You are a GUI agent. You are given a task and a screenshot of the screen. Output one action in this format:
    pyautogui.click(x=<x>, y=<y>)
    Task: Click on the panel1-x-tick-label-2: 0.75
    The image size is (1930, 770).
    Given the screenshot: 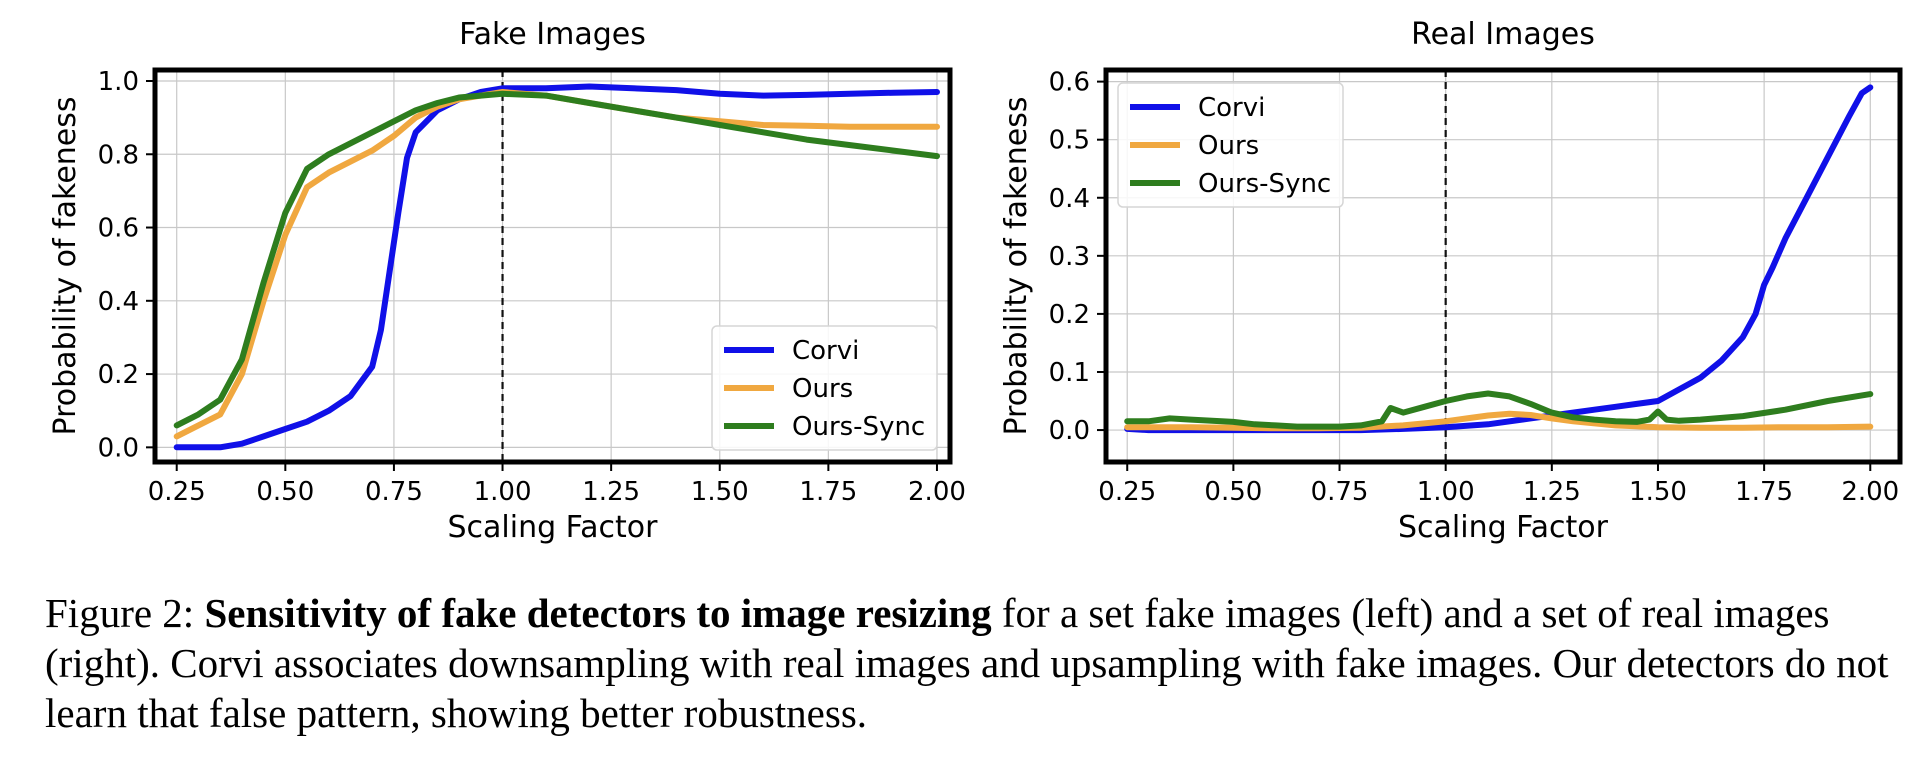 What is the action you would take?
    pyautogui.click(x=394, y=492)
    